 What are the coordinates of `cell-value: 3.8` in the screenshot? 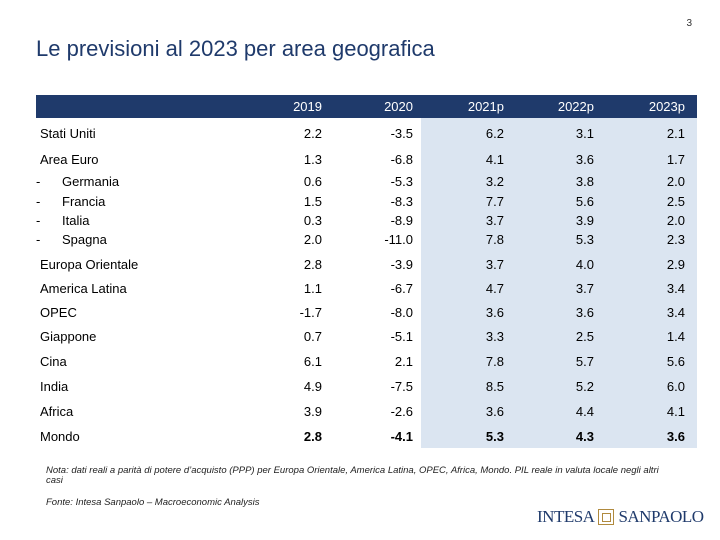 It's located at (584, 181).